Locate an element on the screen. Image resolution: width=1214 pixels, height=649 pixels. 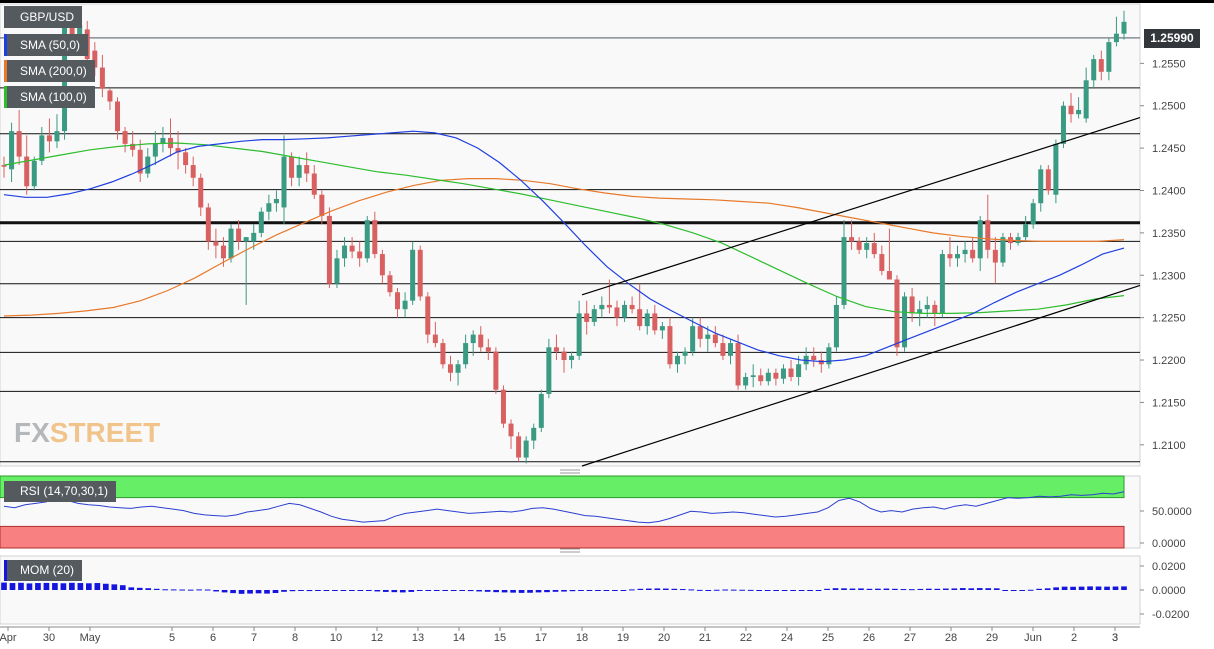
momentum-panel is located at coordinates (570, 590).